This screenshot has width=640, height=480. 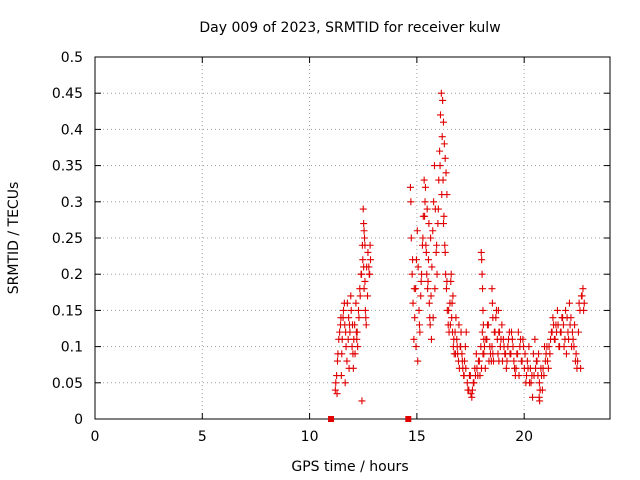 I want to click on x-tick-label: 10, so click(x=310, y=437).